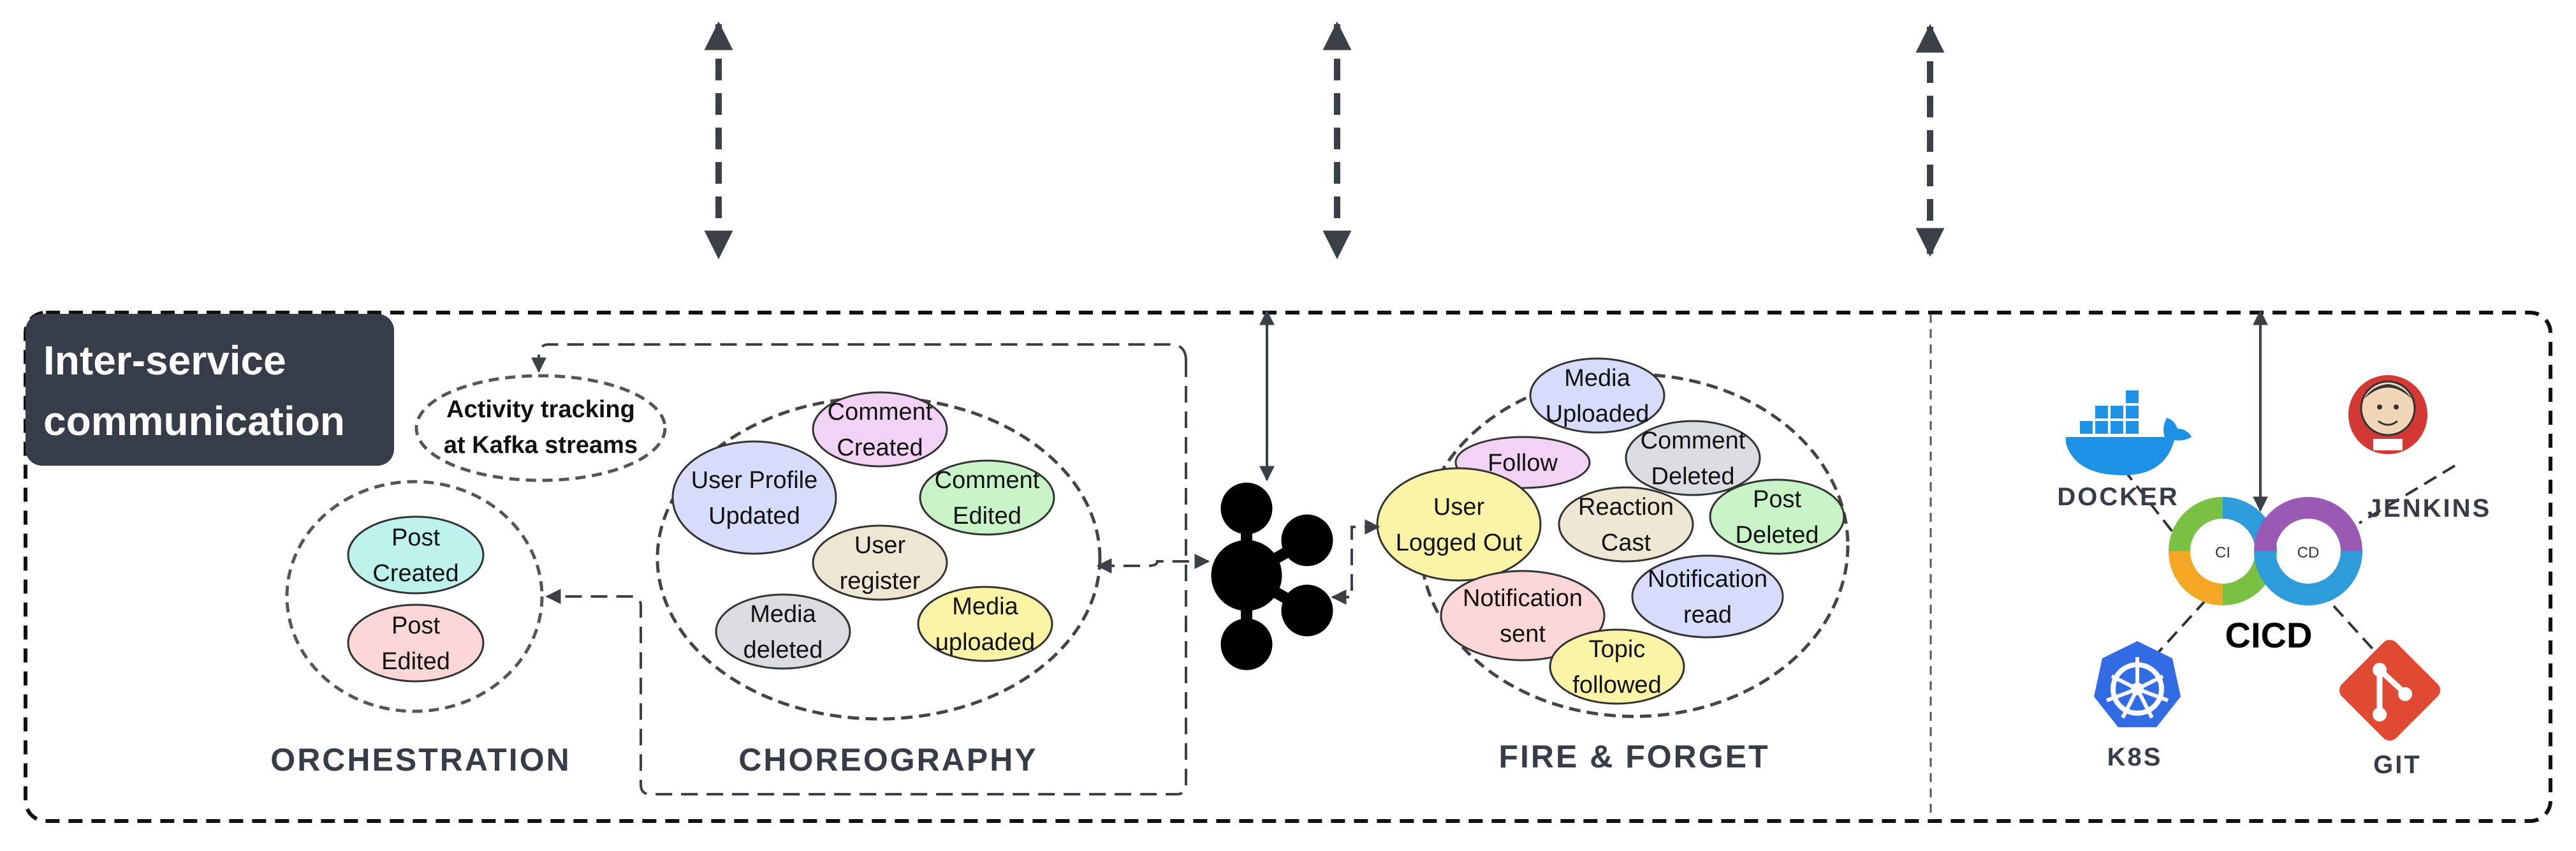 The image size is (2576, 851). I want to click on activity-tracking: Activity tracking at Kafka streams, so click(540, 428).